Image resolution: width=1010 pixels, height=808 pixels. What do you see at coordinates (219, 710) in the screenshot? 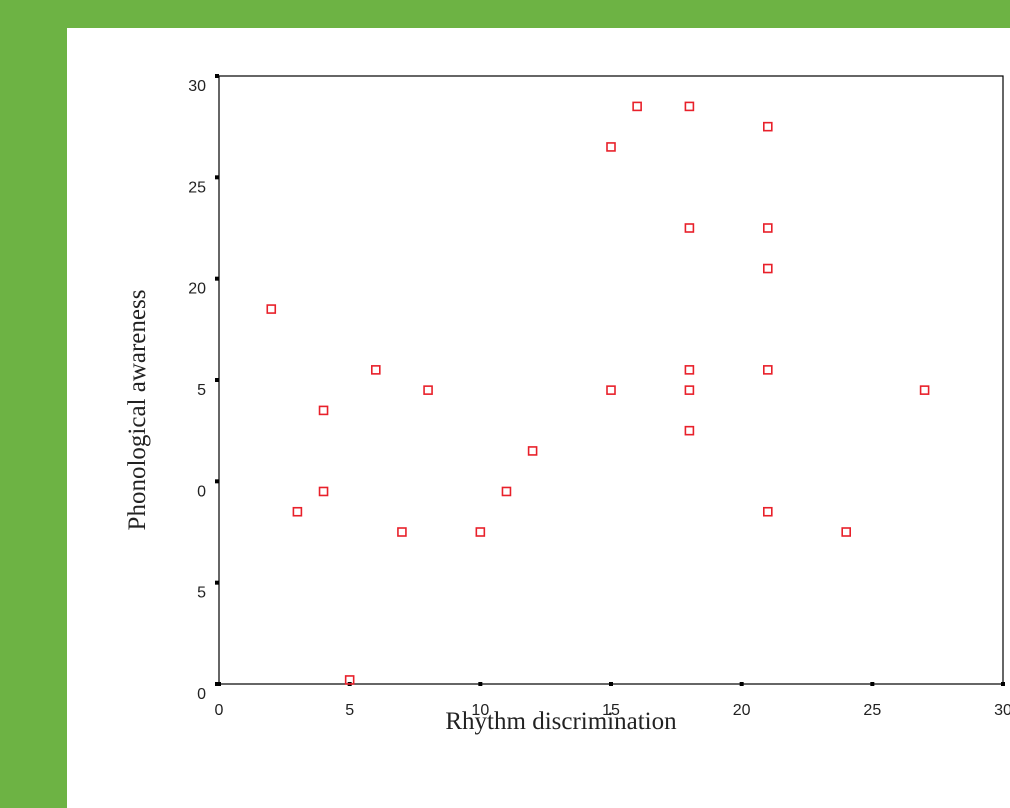
I see `x-tick-label: 0` at bounding box center [219, 710].